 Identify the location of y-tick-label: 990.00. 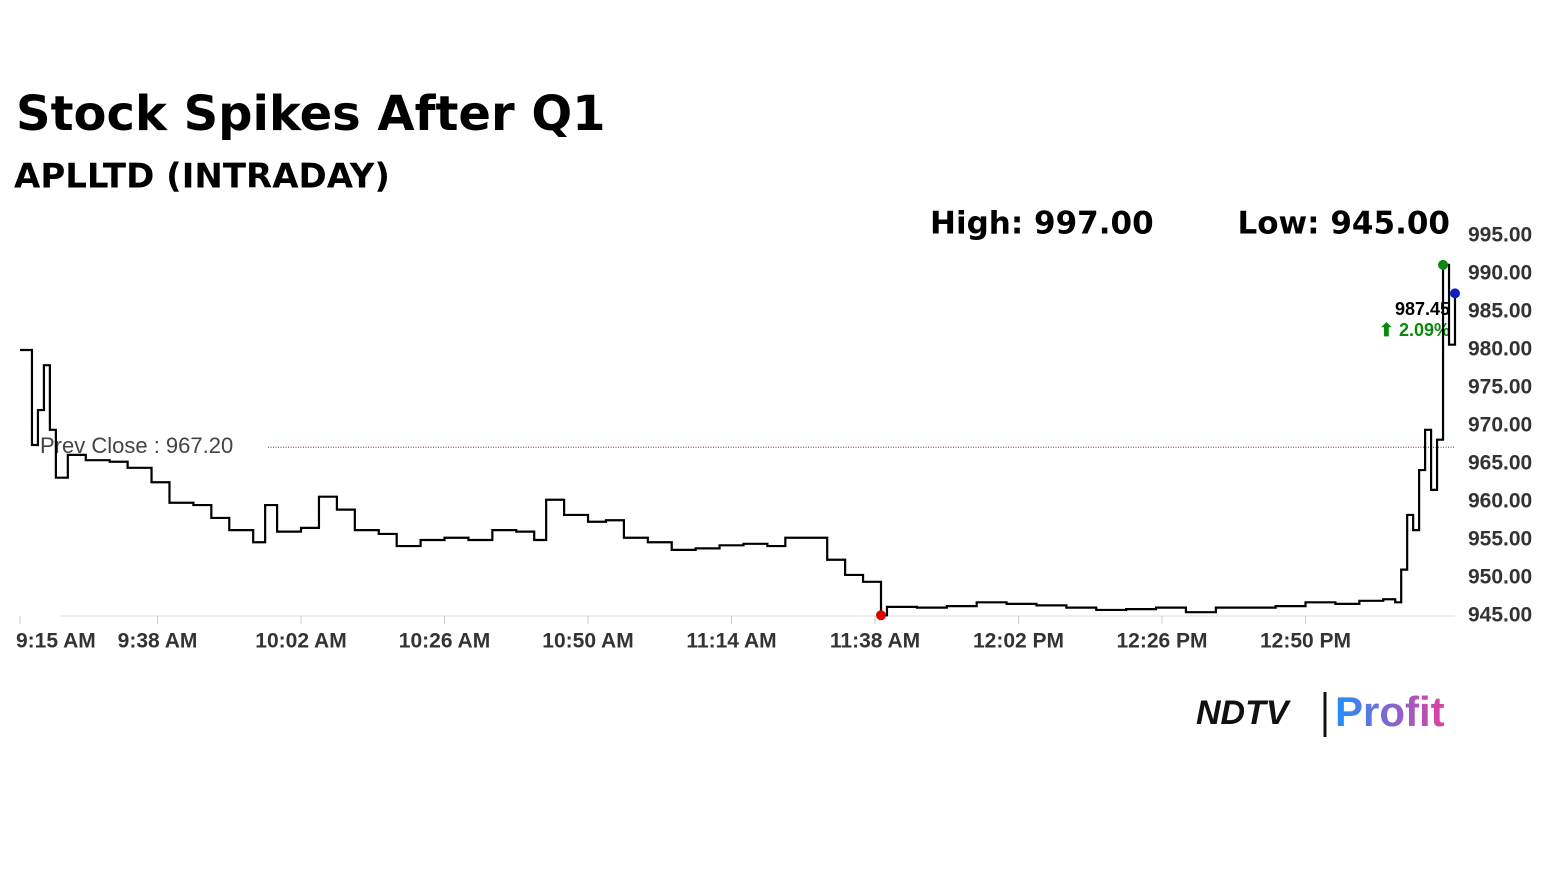
(1500, 273).